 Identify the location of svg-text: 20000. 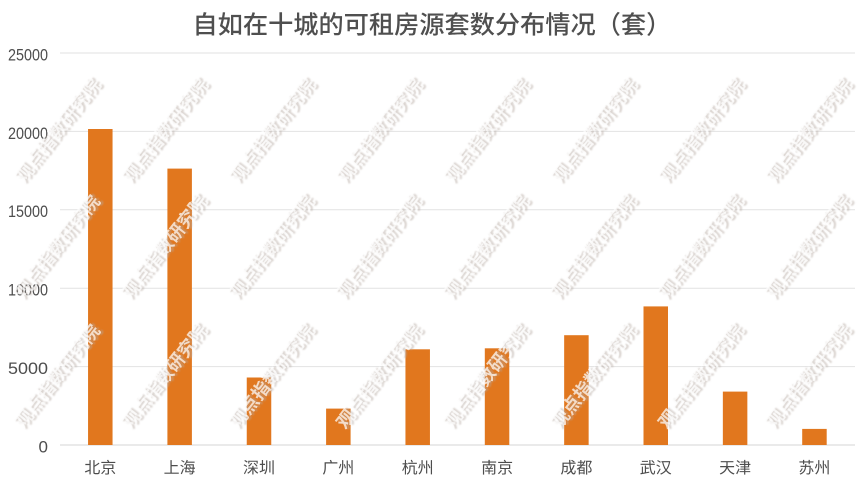
(28, 133).